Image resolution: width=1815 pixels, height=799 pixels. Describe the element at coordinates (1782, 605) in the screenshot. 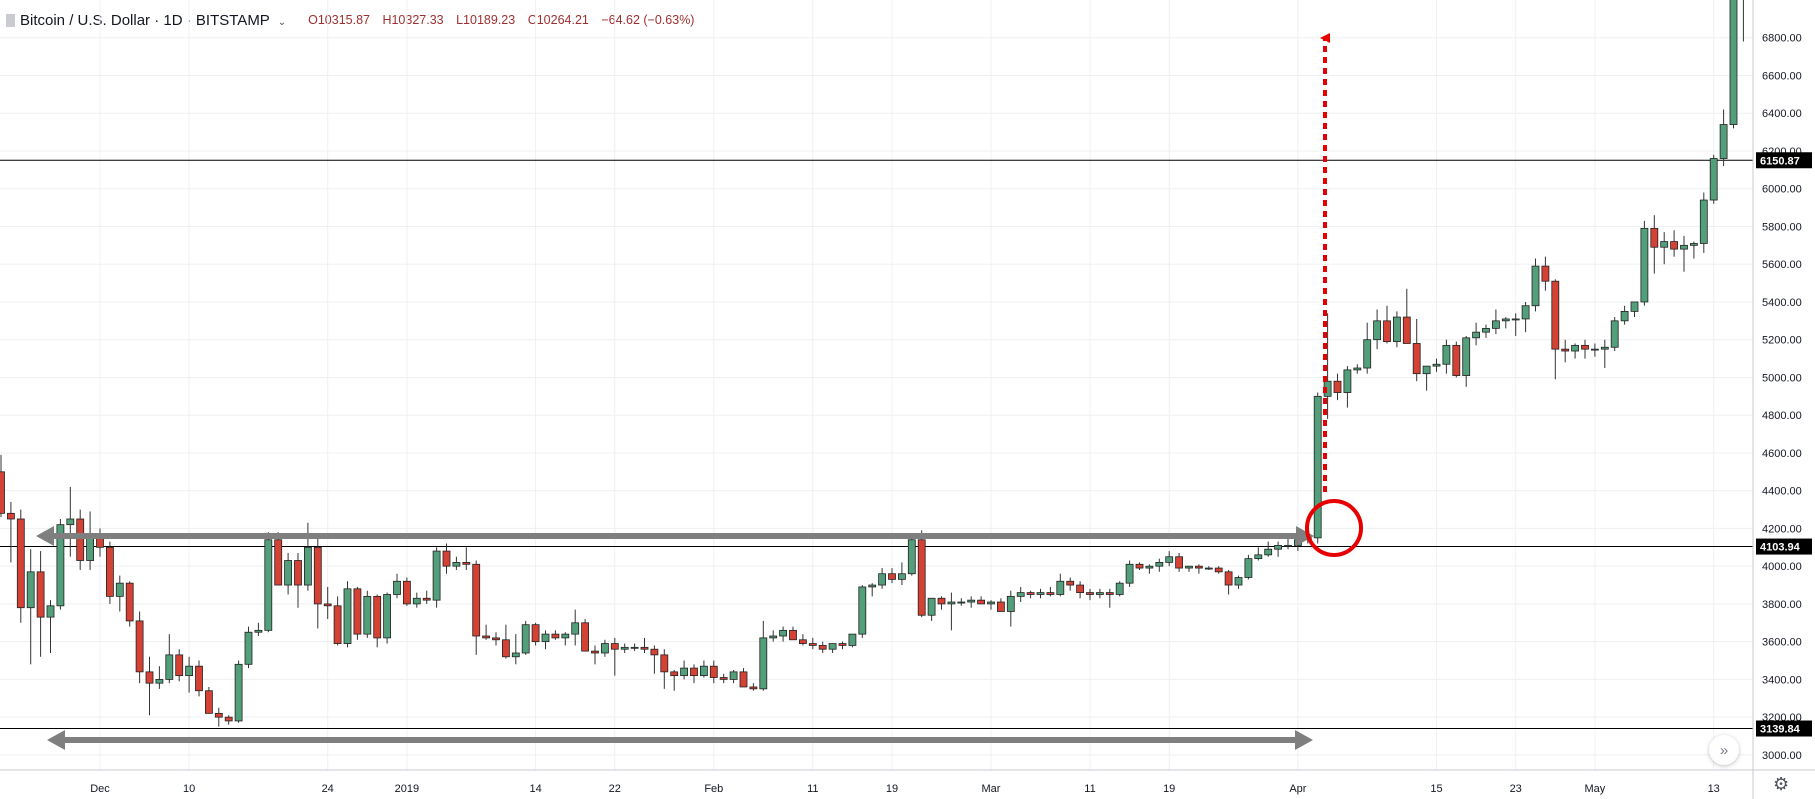

I see `y-tick-label: 3800.00` at that location.